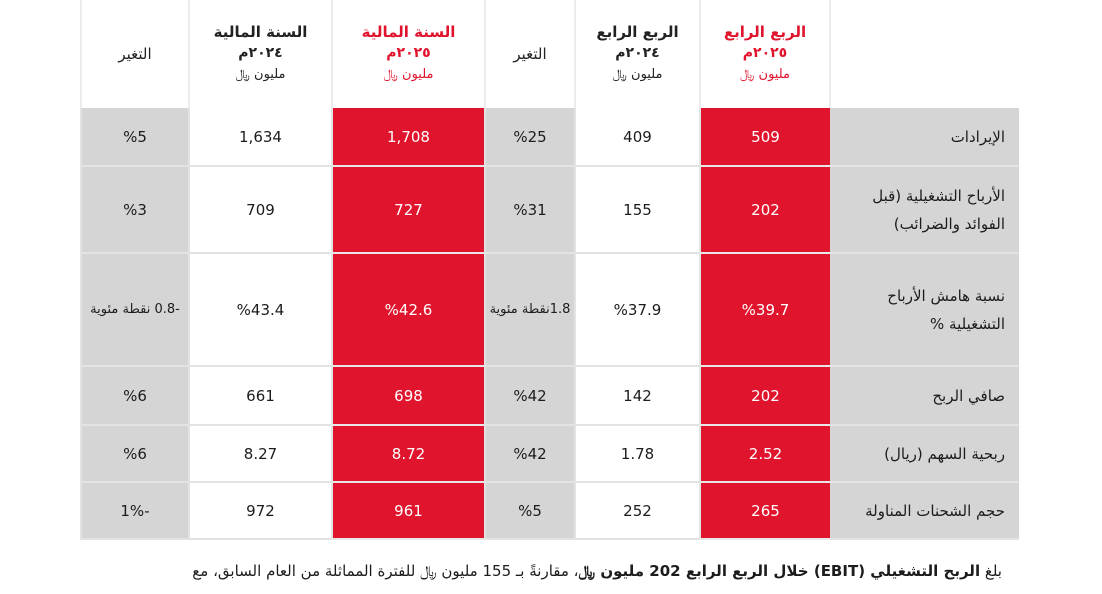  I want to click on cell-q4-2025: %39.7, so click(764, 310).